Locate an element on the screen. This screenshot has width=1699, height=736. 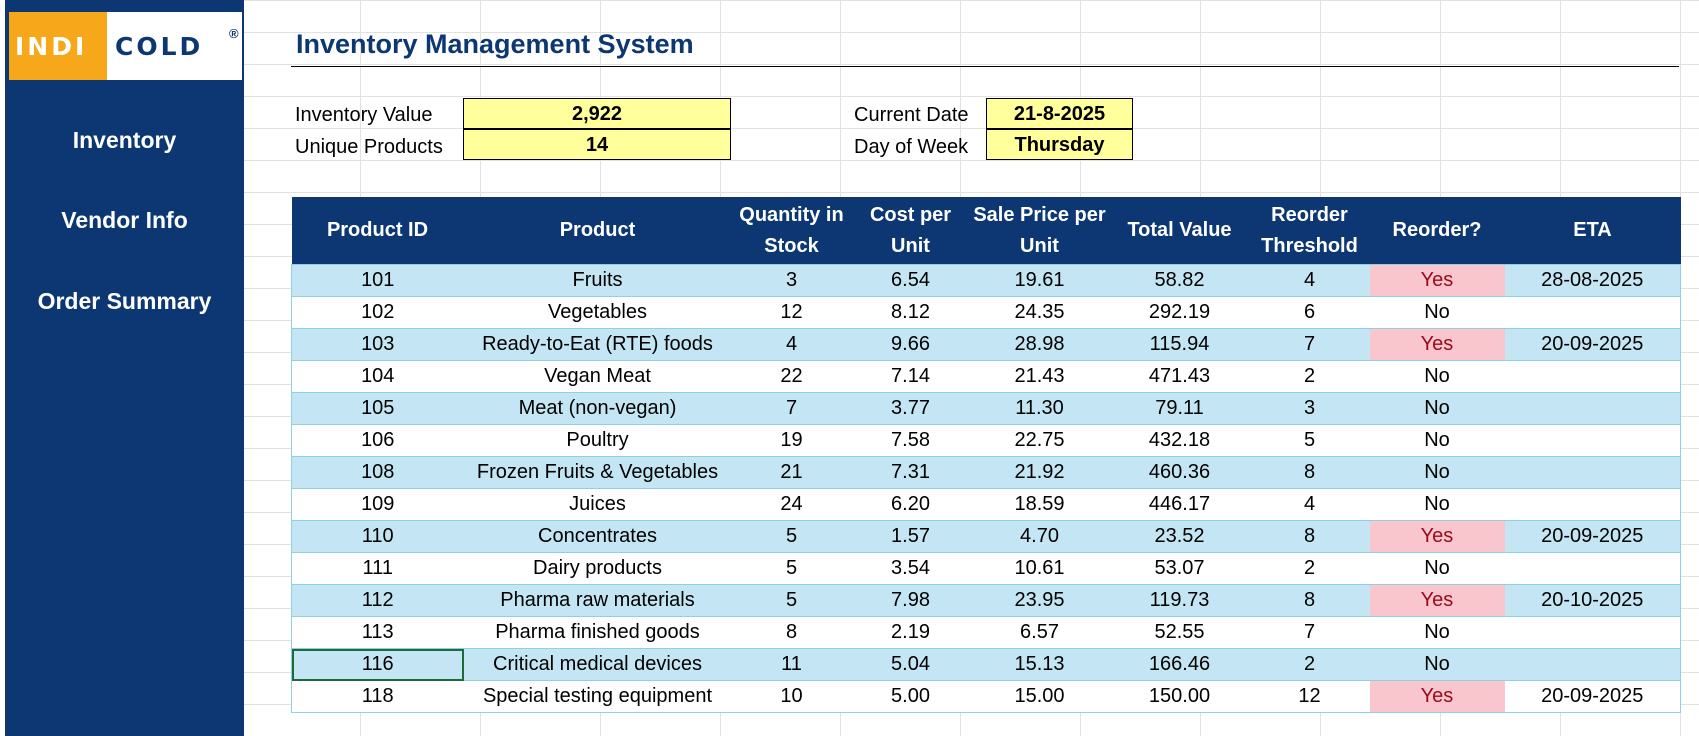
cell-quantity: 11 is located at coordinates (791, 664).